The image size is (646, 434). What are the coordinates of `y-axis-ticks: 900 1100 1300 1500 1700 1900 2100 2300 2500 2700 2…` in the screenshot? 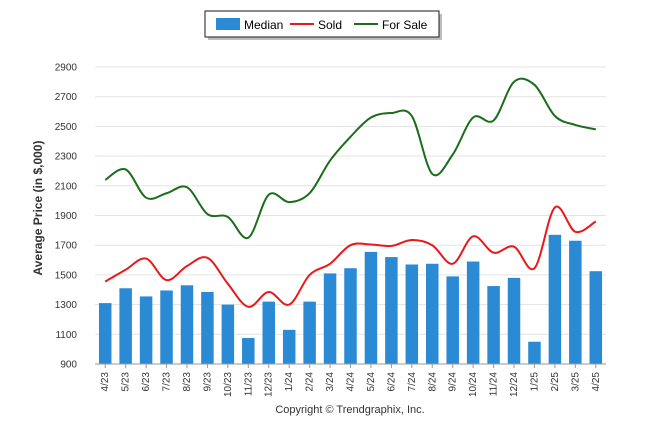 It's located at (66, 217).